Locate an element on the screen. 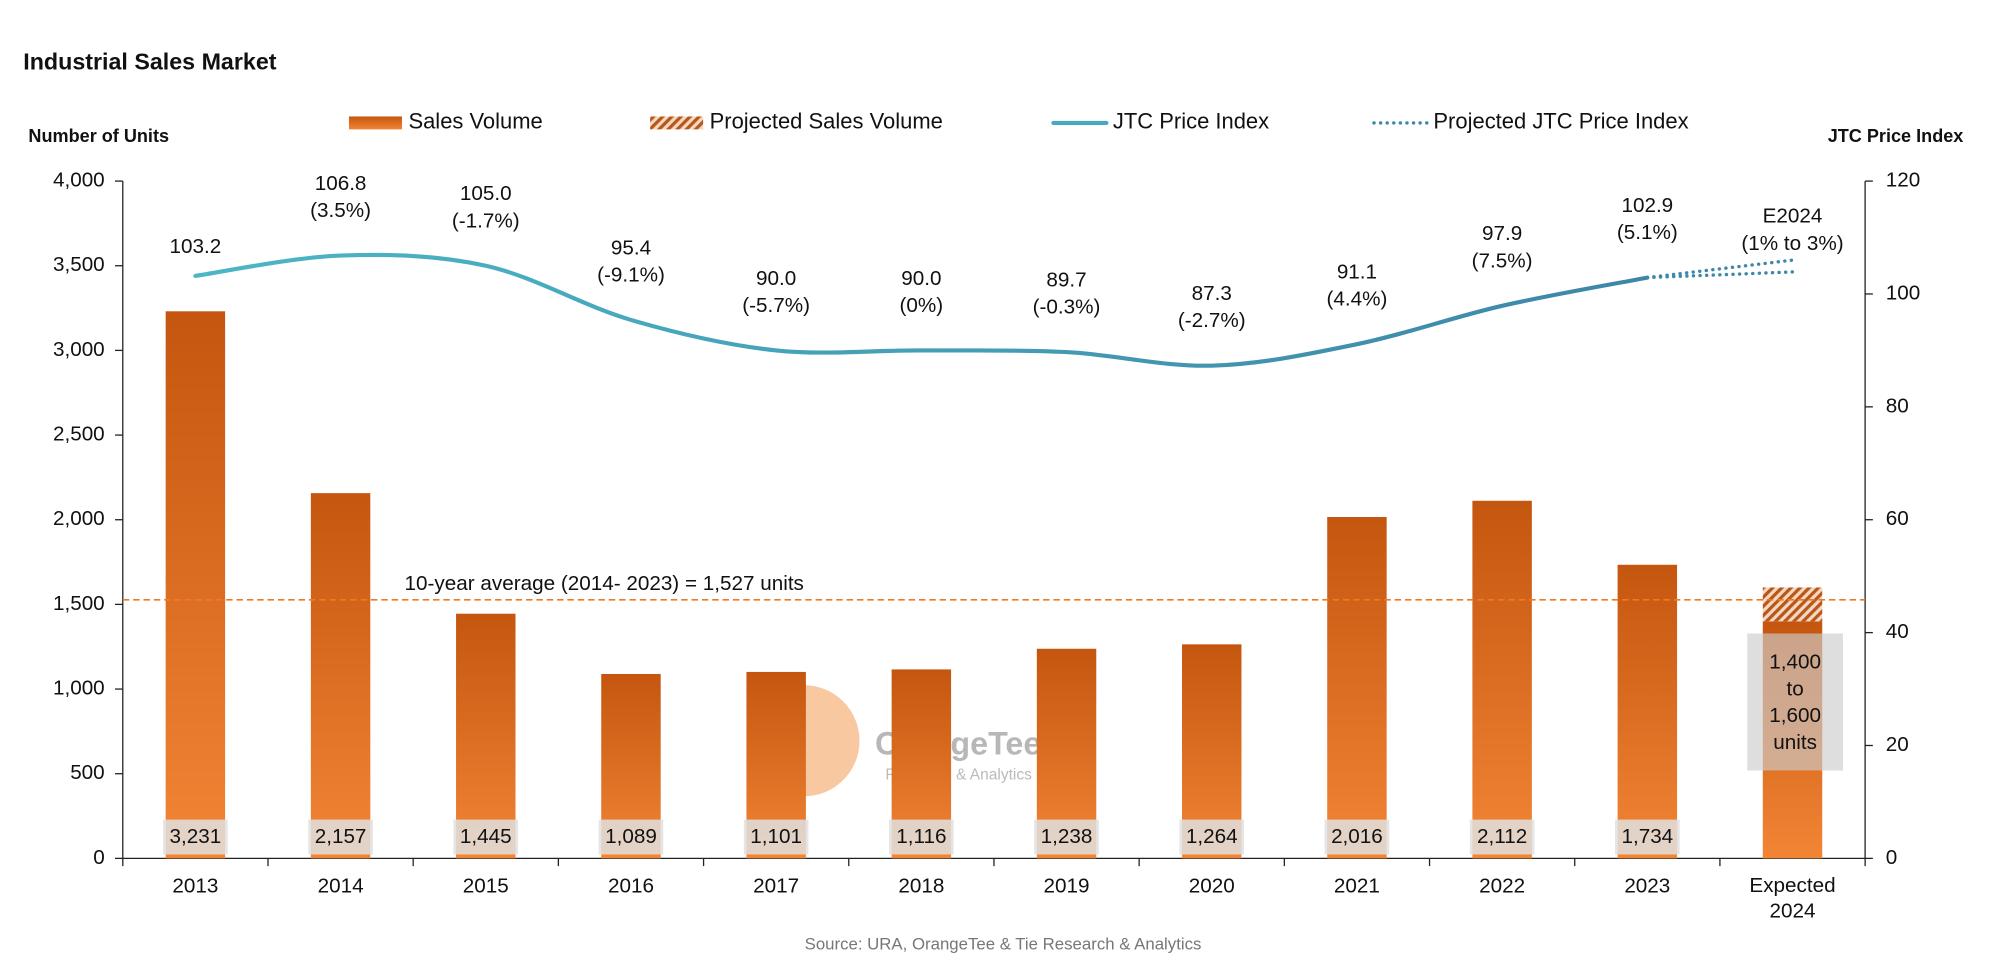  line-value-label: 91.1 is located at coordinates (1357, 272).